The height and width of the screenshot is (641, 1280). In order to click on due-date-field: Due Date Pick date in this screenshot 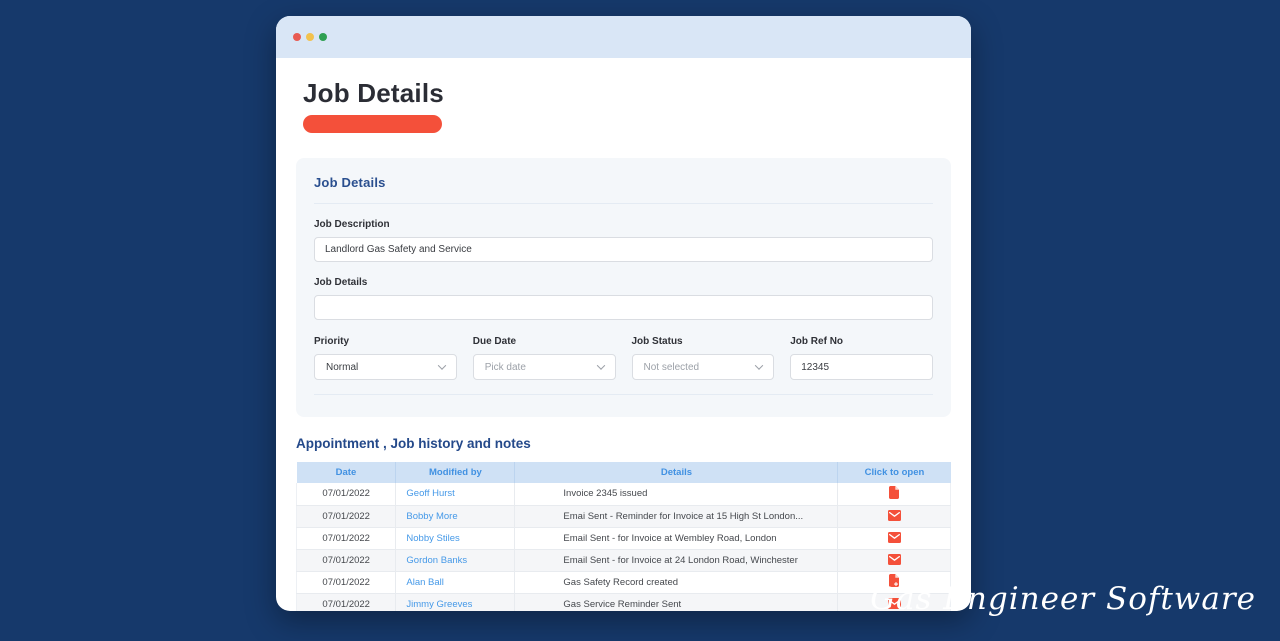, I will do `click(544, 350)`.